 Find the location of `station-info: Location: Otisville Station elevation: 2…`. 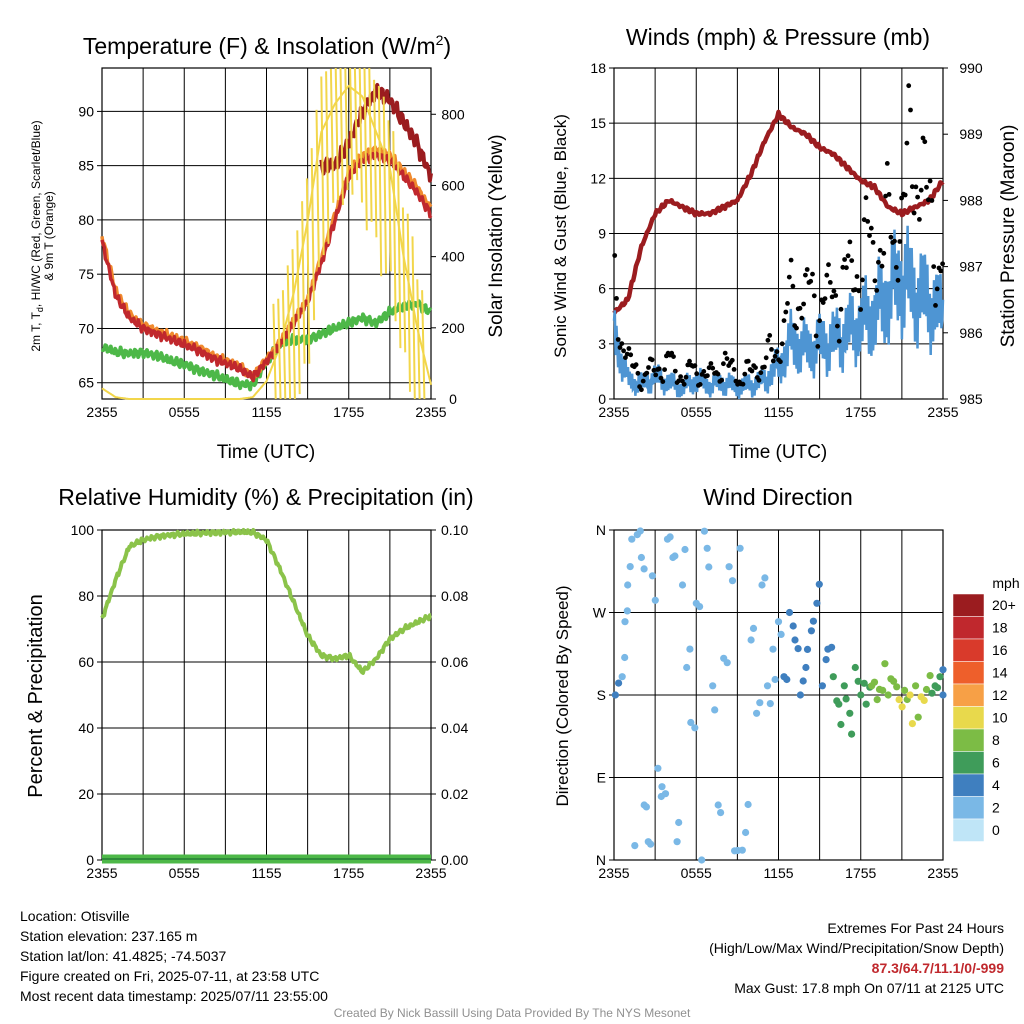

station-info: Location: Otisville Station elevation: 2… is located at coordinates (174, 956).